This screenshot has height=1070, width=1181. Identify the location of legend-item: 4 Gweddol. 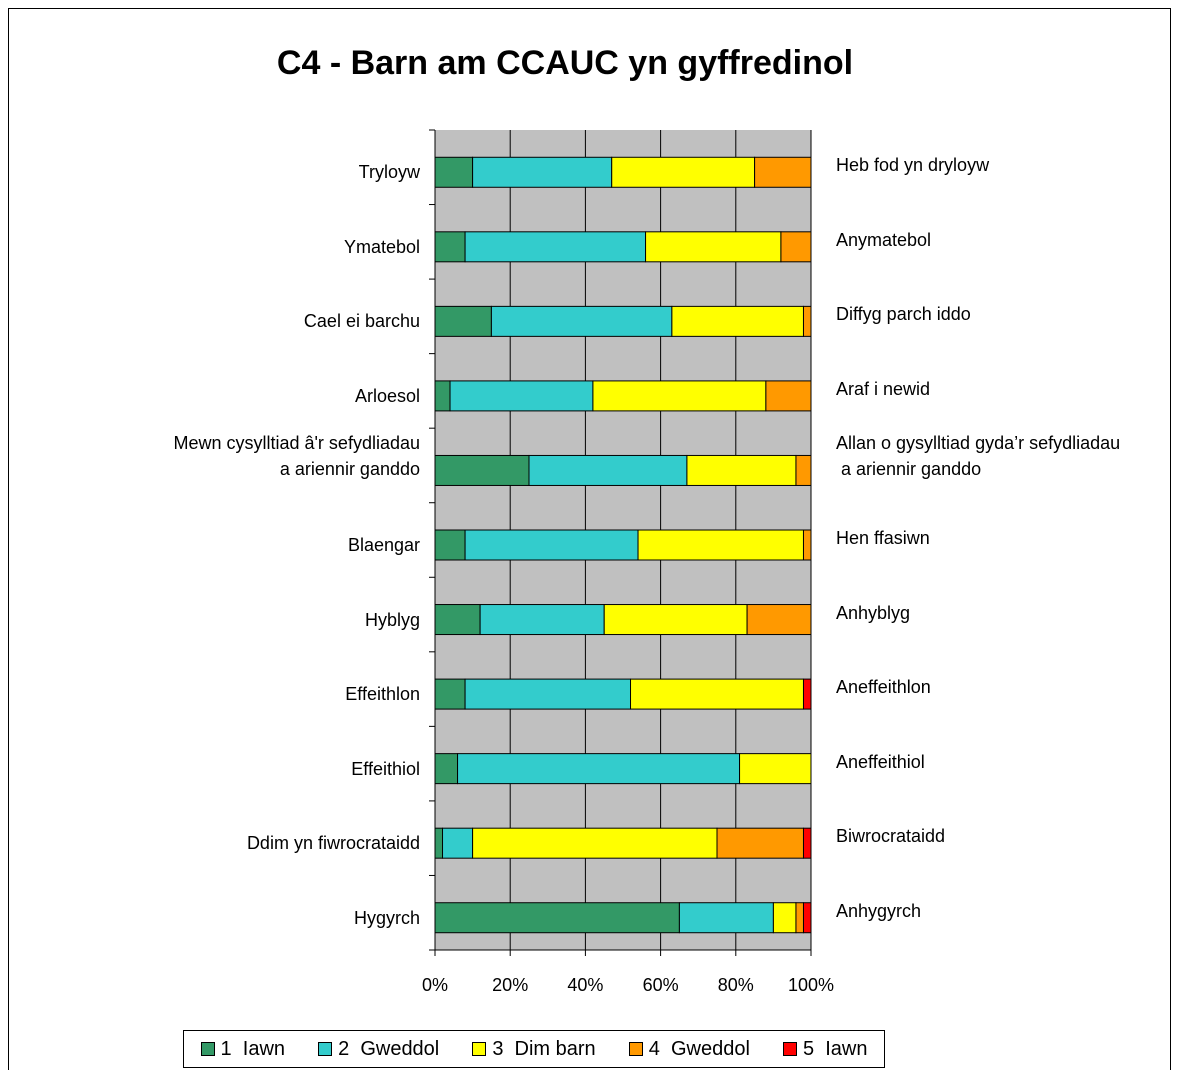
(689, 1049).